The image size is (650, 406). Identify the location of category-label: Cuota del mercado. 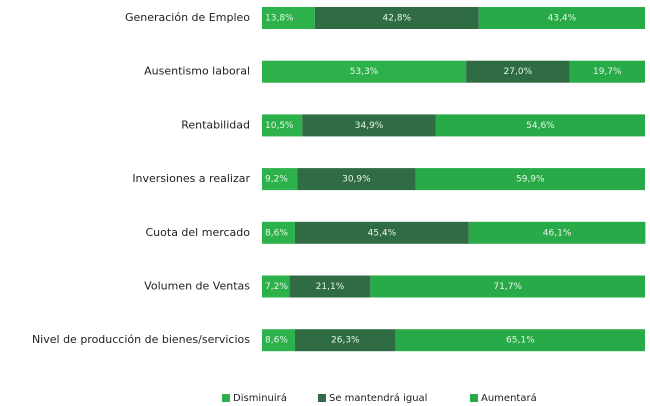
(198, 232).